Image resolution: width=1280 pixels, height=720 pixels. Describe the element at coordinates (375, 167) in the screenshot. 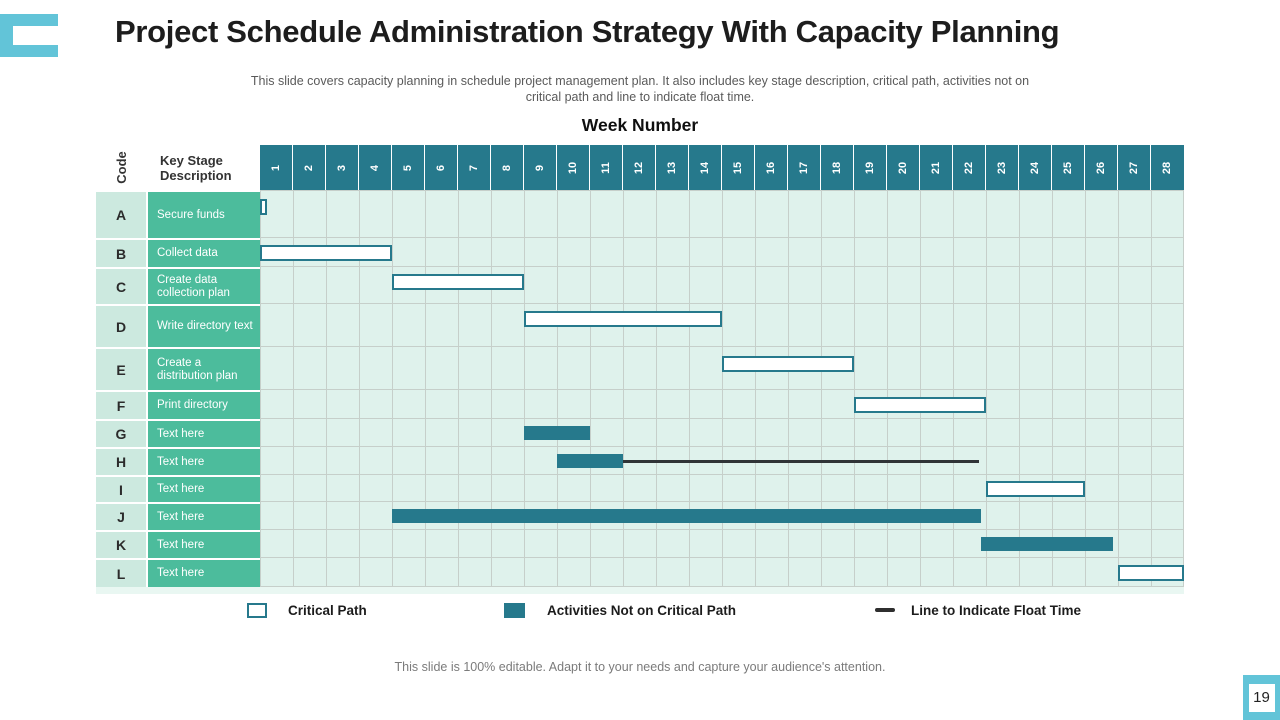

I see `week-header-cell: 4` at that location.